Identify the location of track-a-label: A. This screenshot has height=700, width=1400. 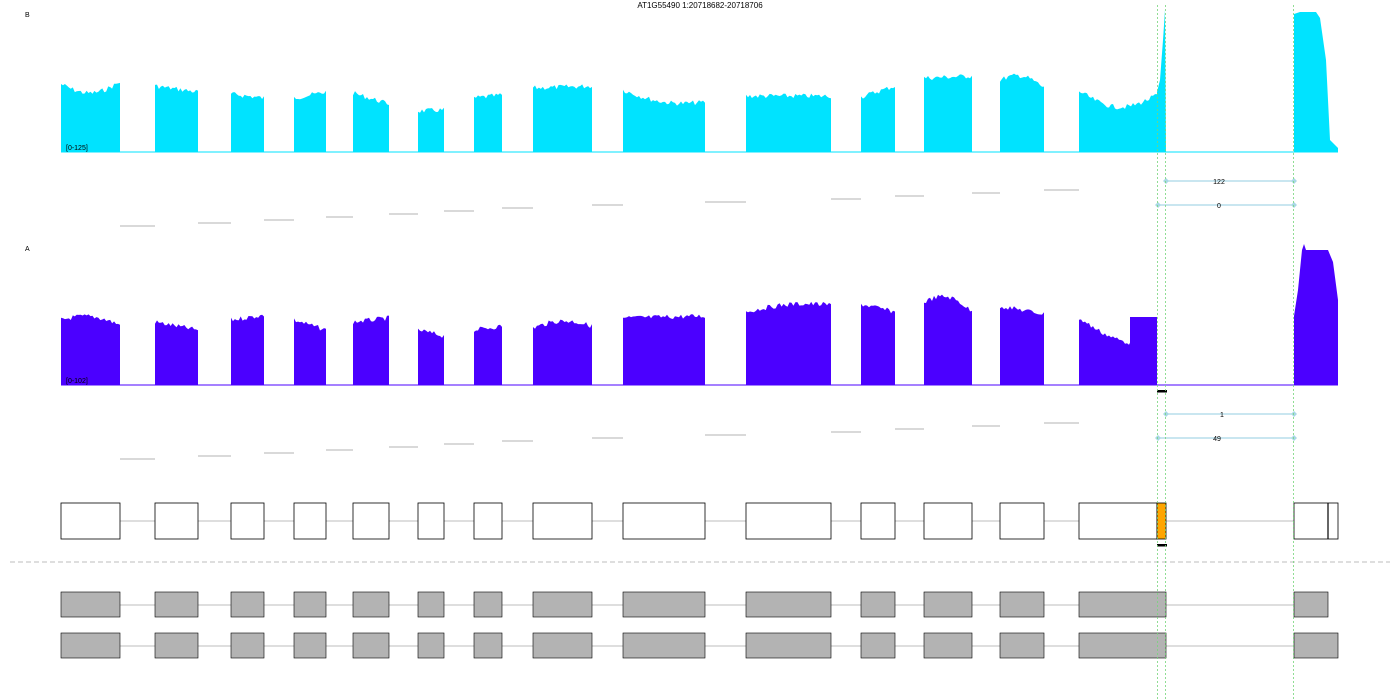
(27, 249).